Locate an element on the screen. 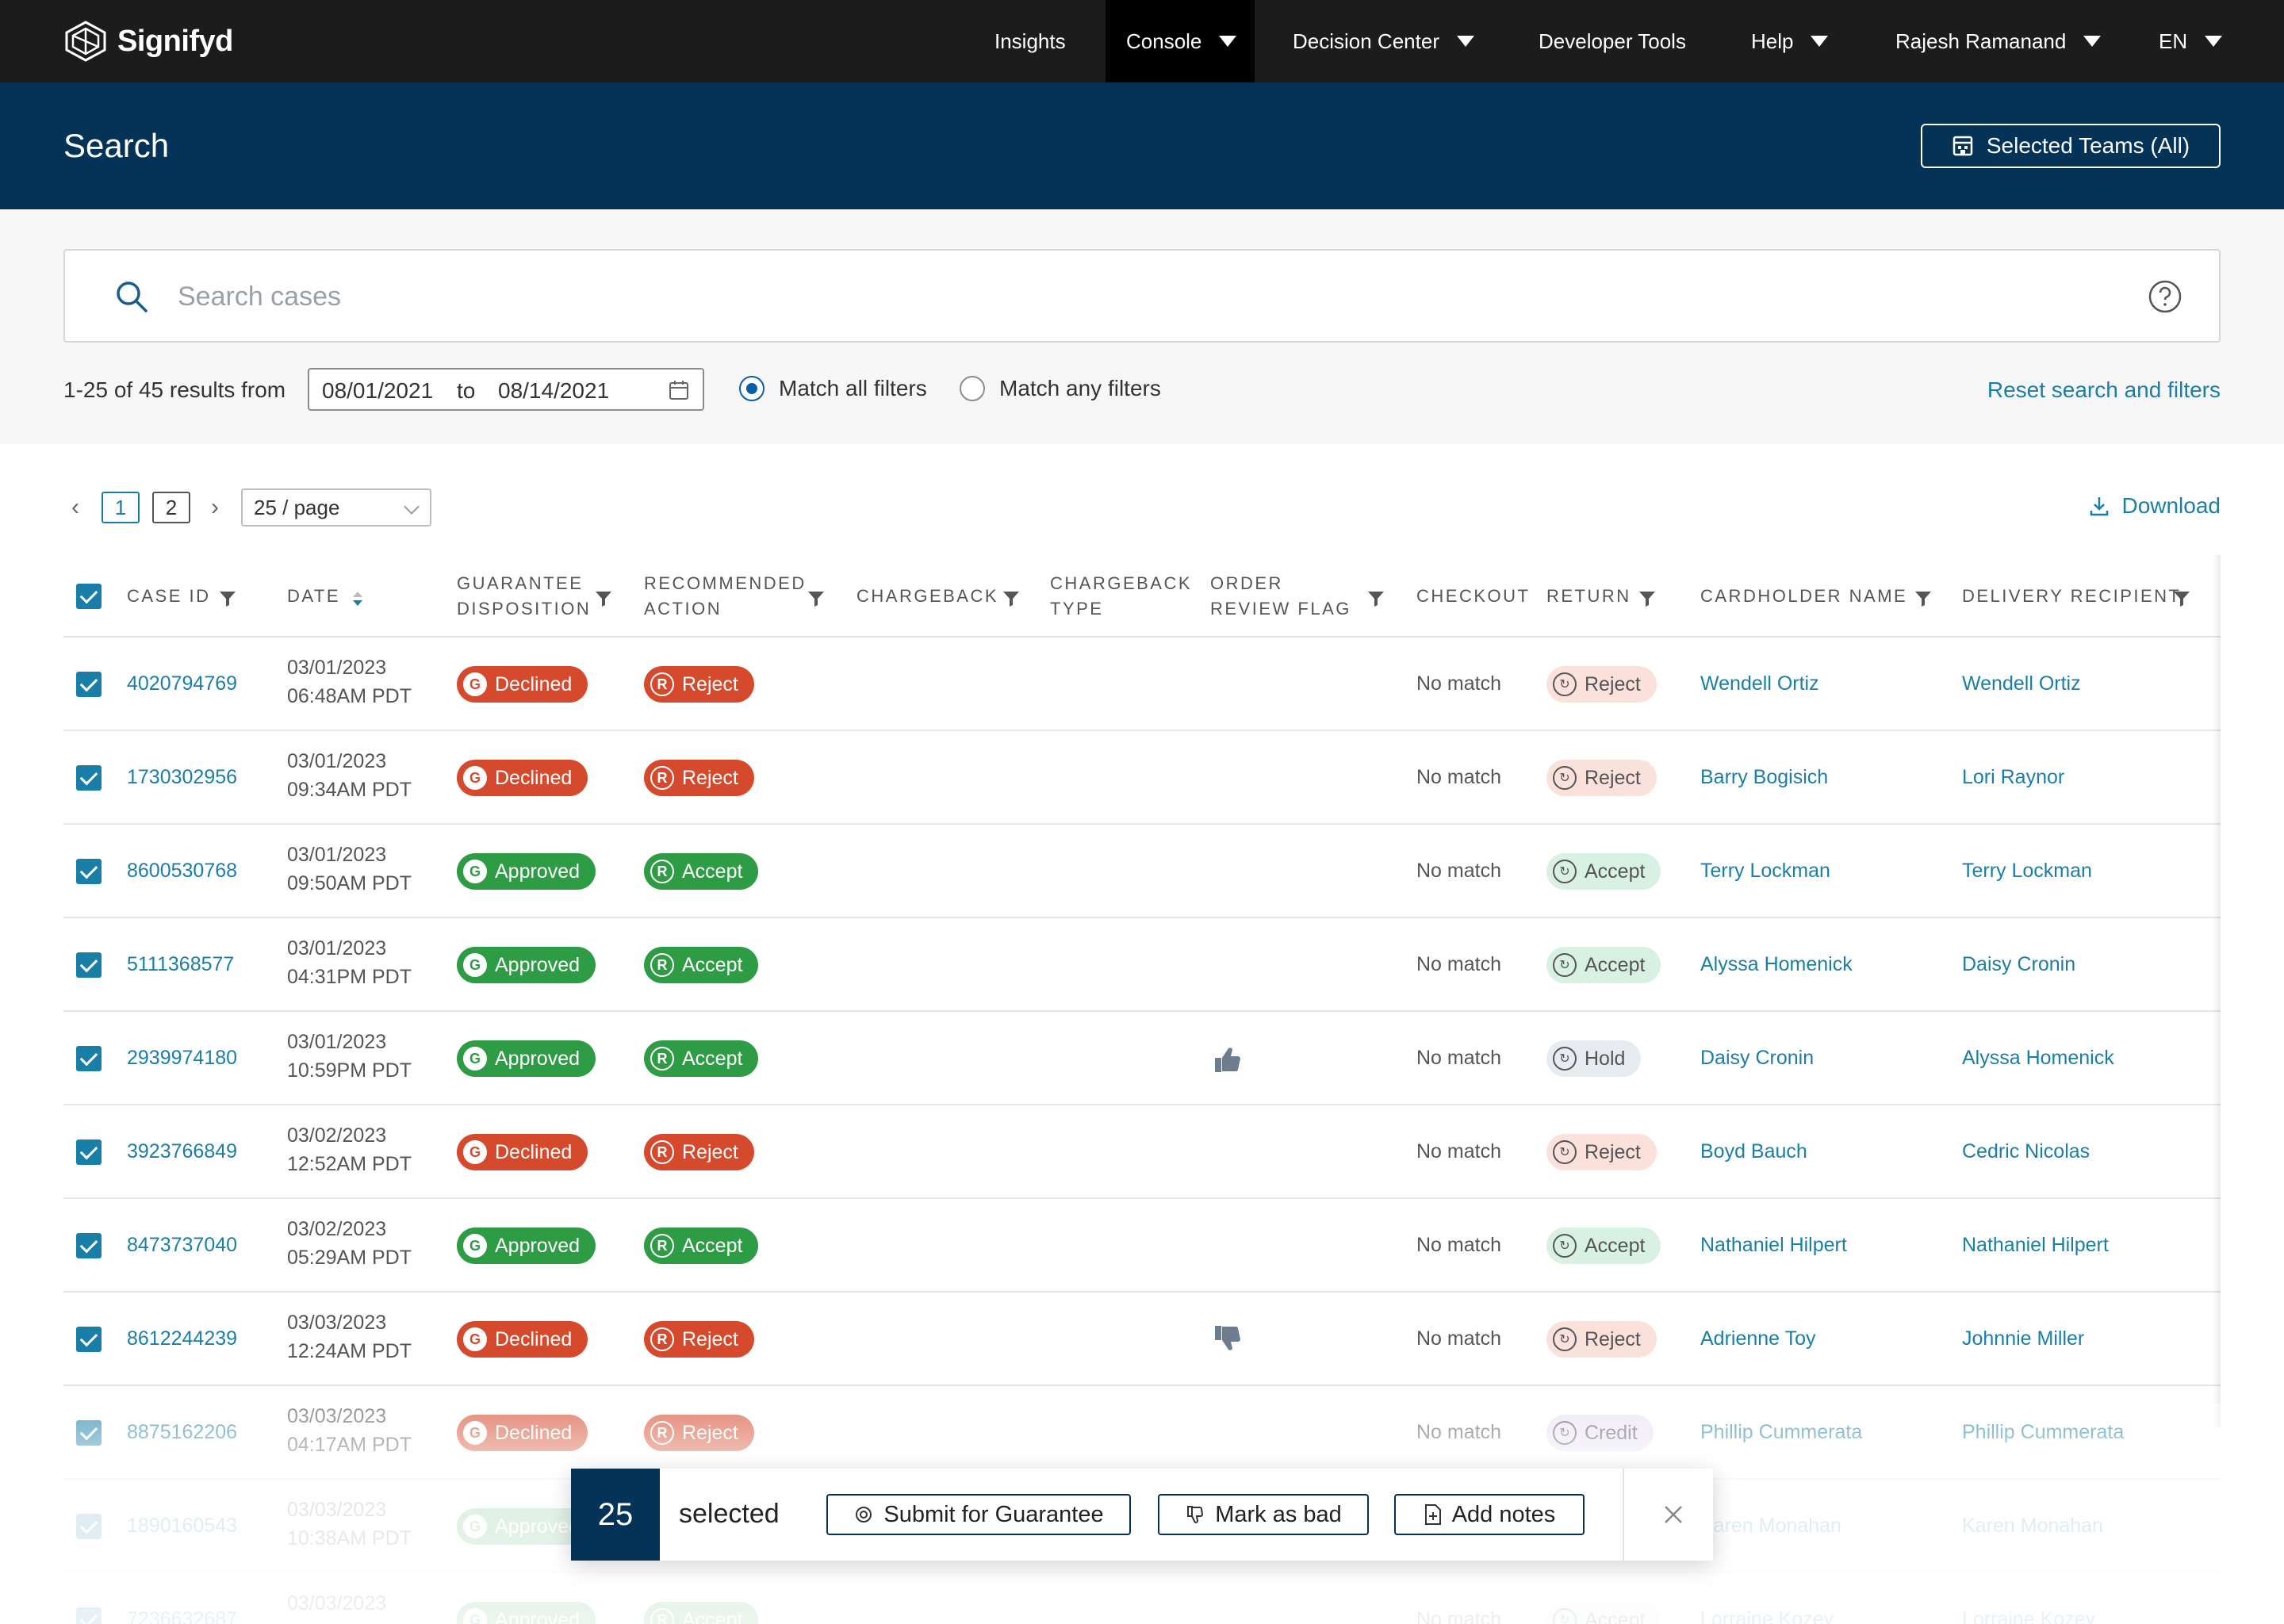  prev-page-icon: ‹ is located at coordinates (75, 507).